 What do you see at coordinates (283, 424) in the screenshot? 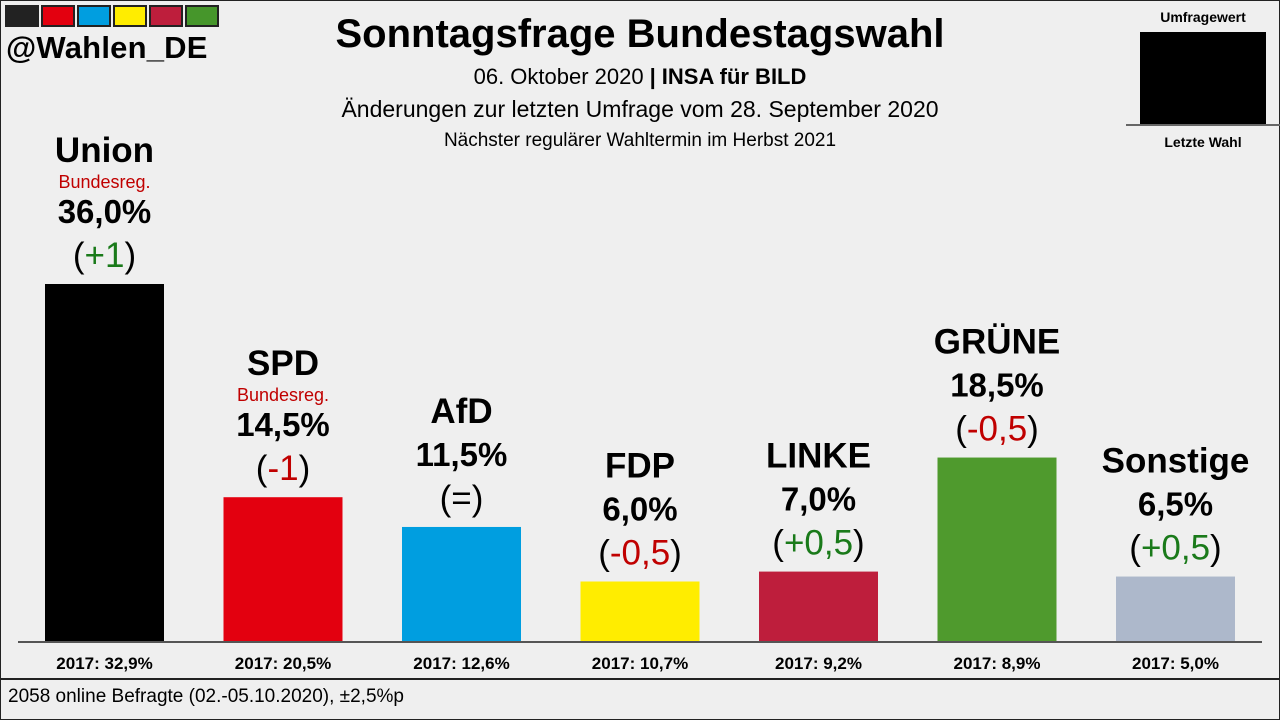
I see `bar-value-label: 14,5%` at bounding box center [283, 424].